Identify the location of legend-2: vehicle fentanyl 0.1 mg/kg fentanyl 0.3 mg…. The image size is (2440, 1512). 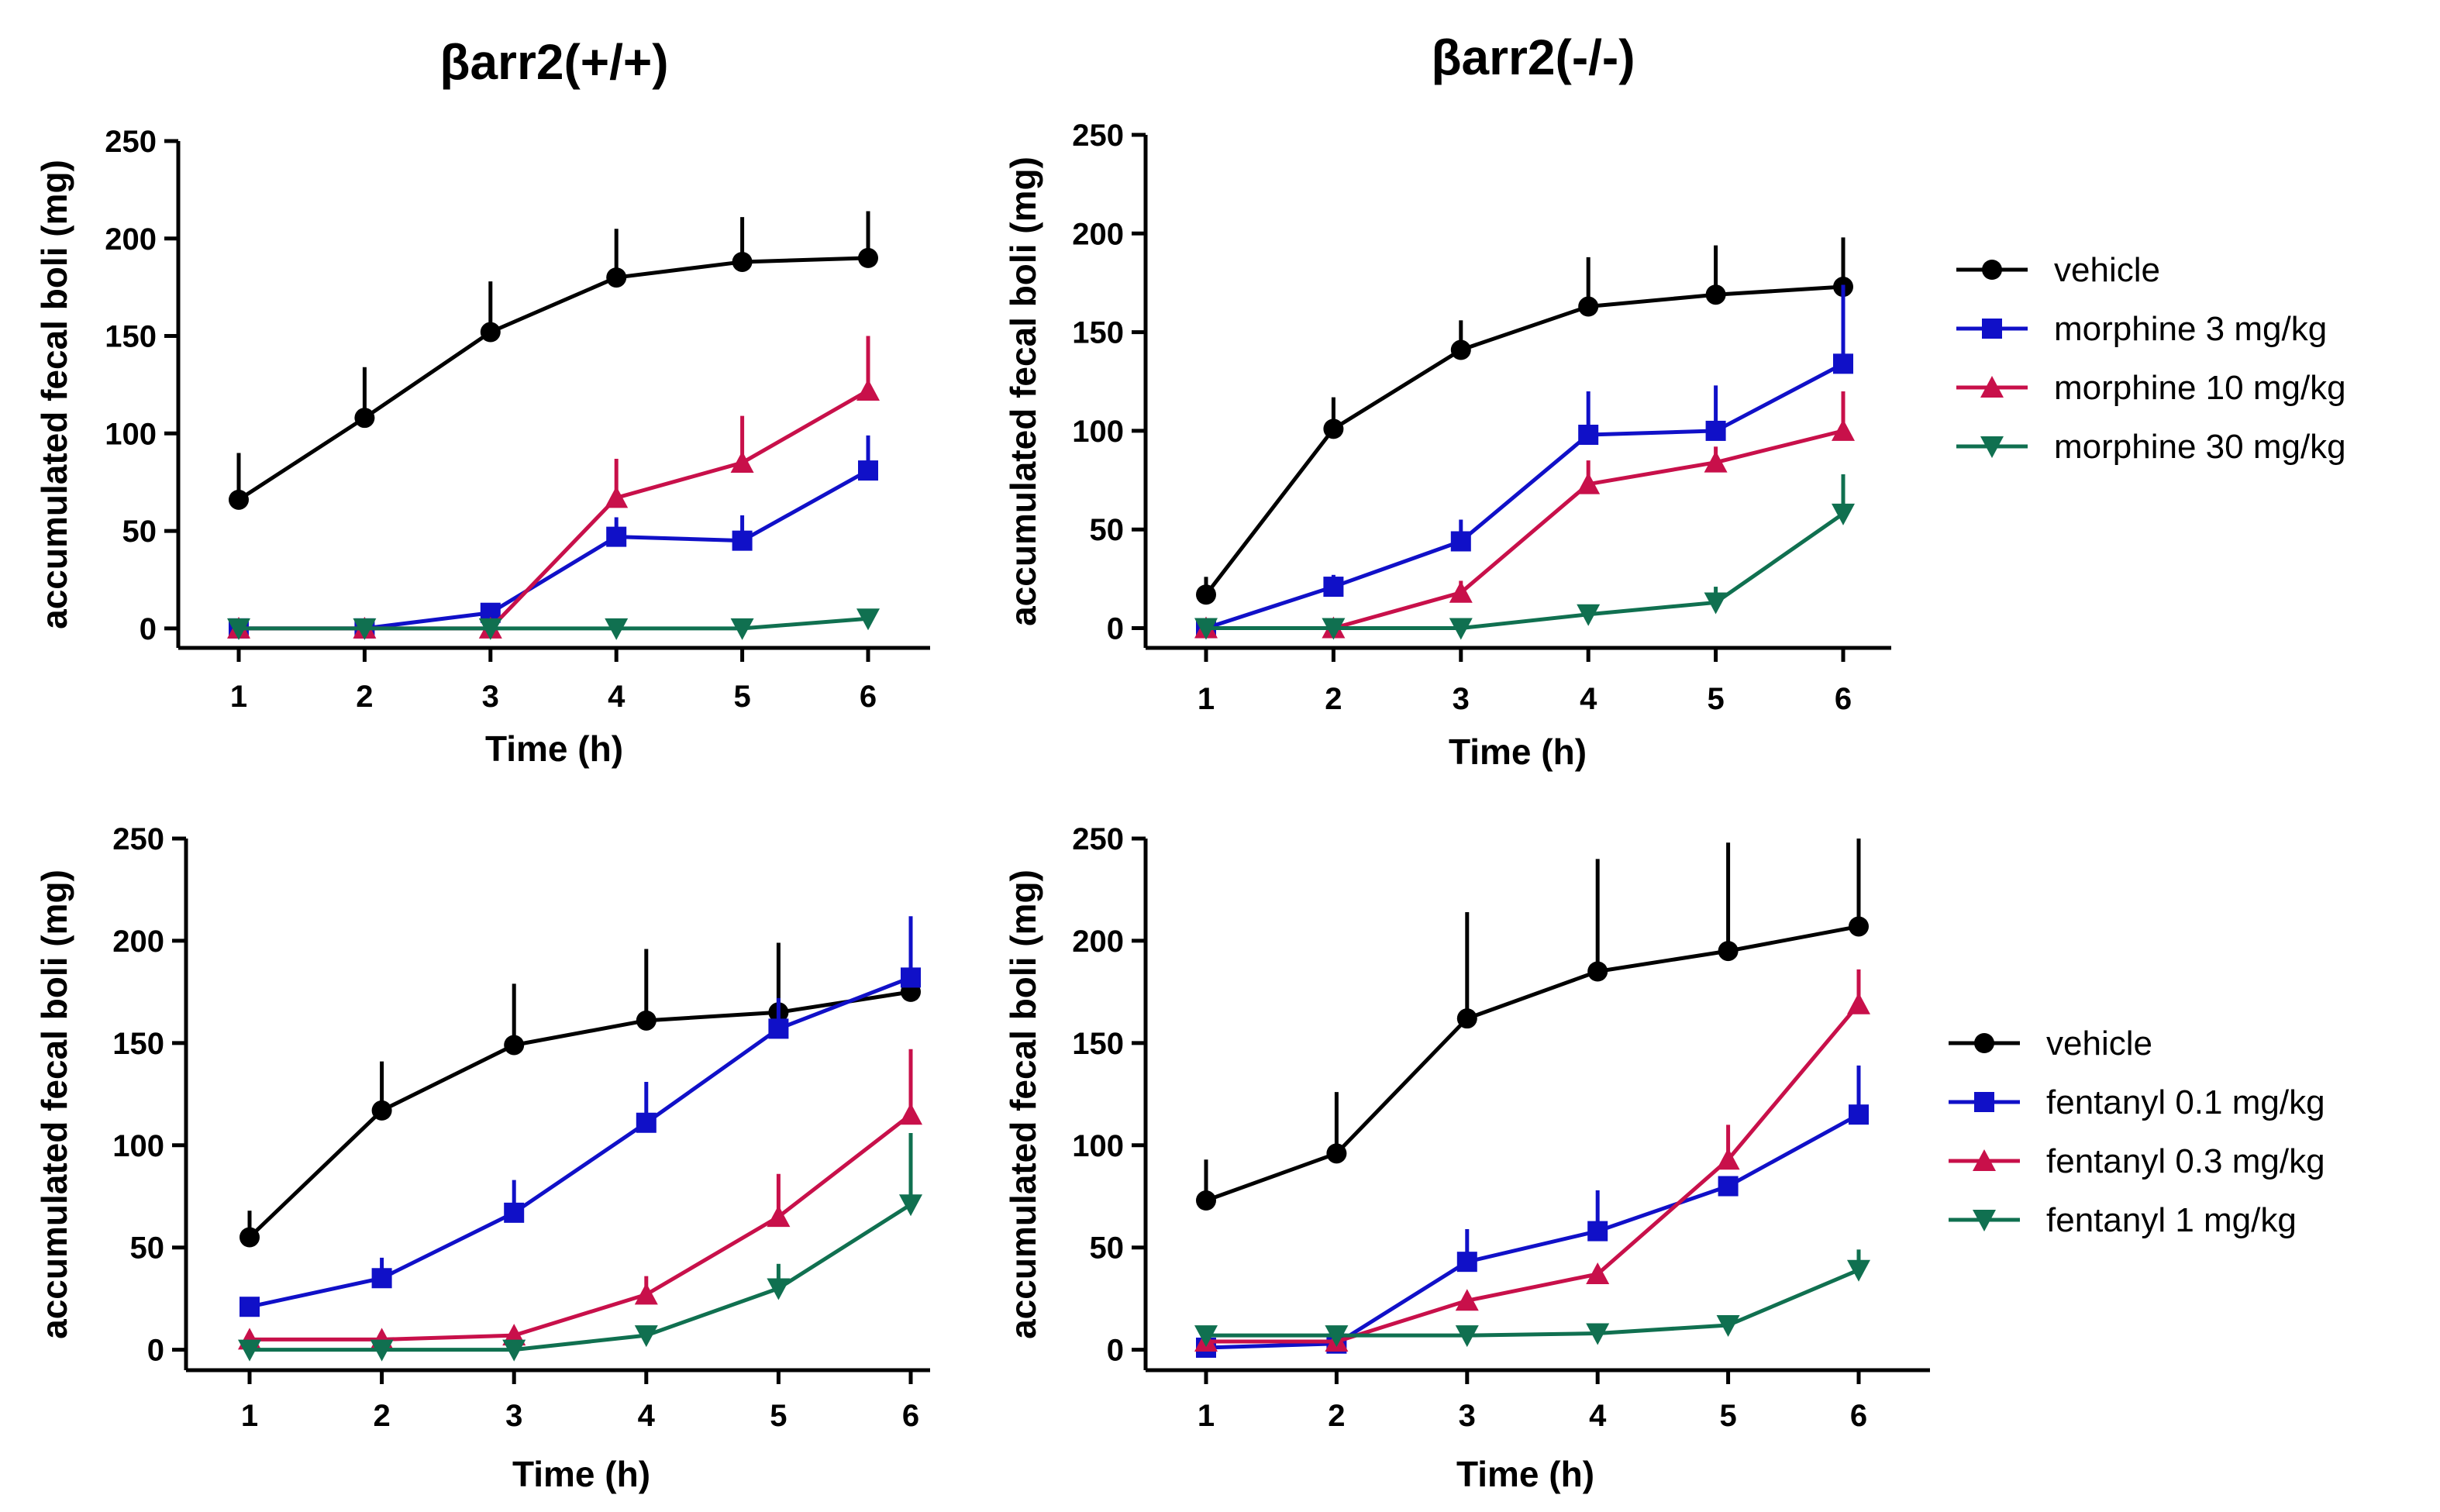
(2137, 1132).